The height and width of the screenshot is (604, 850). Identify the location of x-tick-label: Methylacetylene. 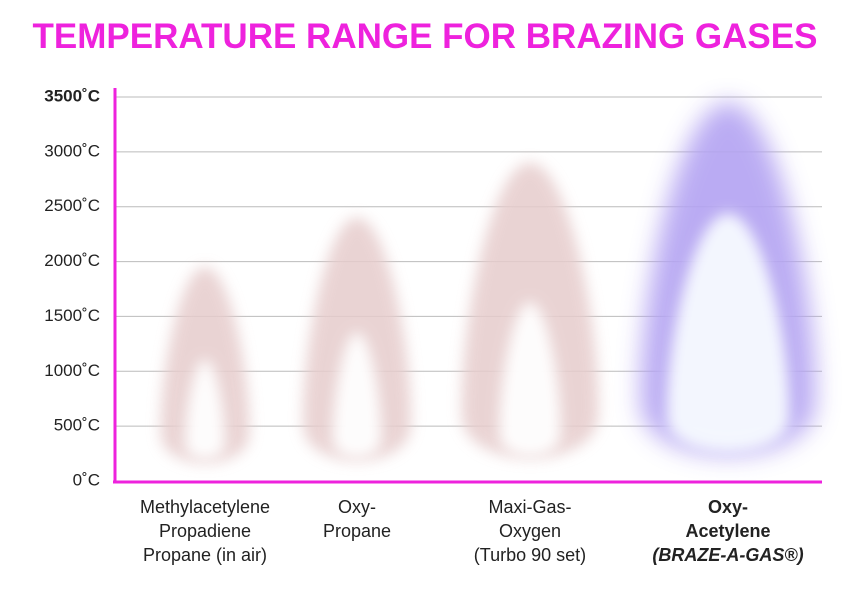
(205, 507).